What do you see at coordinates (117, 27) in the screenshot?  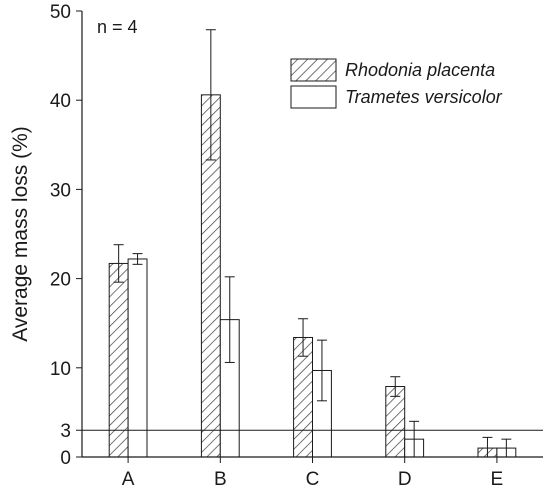 I see `sample-size-annotation: n = 4` at bounding box center [117, 27].